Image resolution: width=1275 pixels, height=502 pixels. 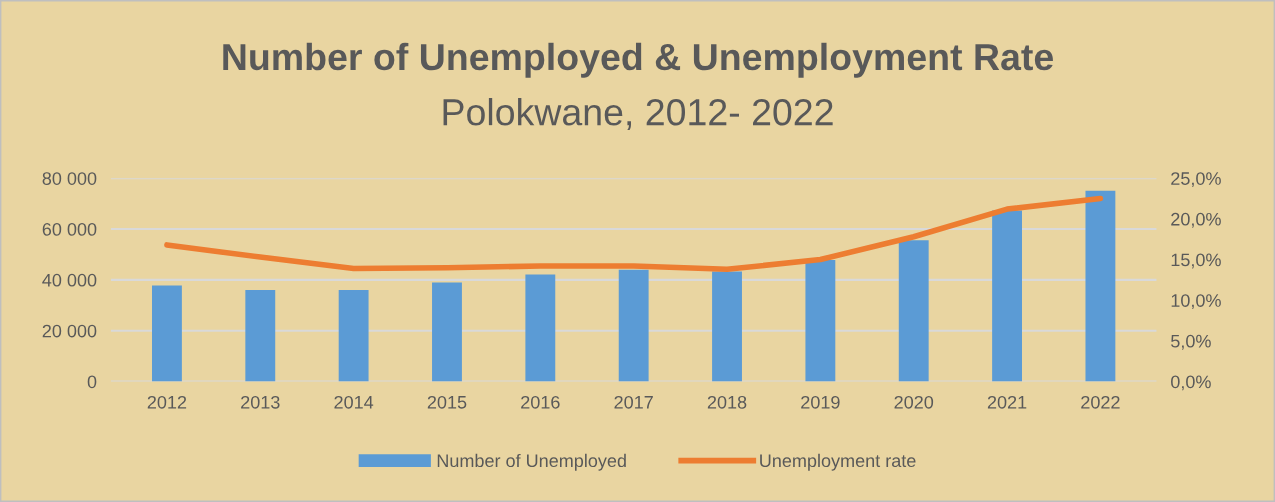 I want to click on x-tick-label: 2022, so click(x=1100, y=402).